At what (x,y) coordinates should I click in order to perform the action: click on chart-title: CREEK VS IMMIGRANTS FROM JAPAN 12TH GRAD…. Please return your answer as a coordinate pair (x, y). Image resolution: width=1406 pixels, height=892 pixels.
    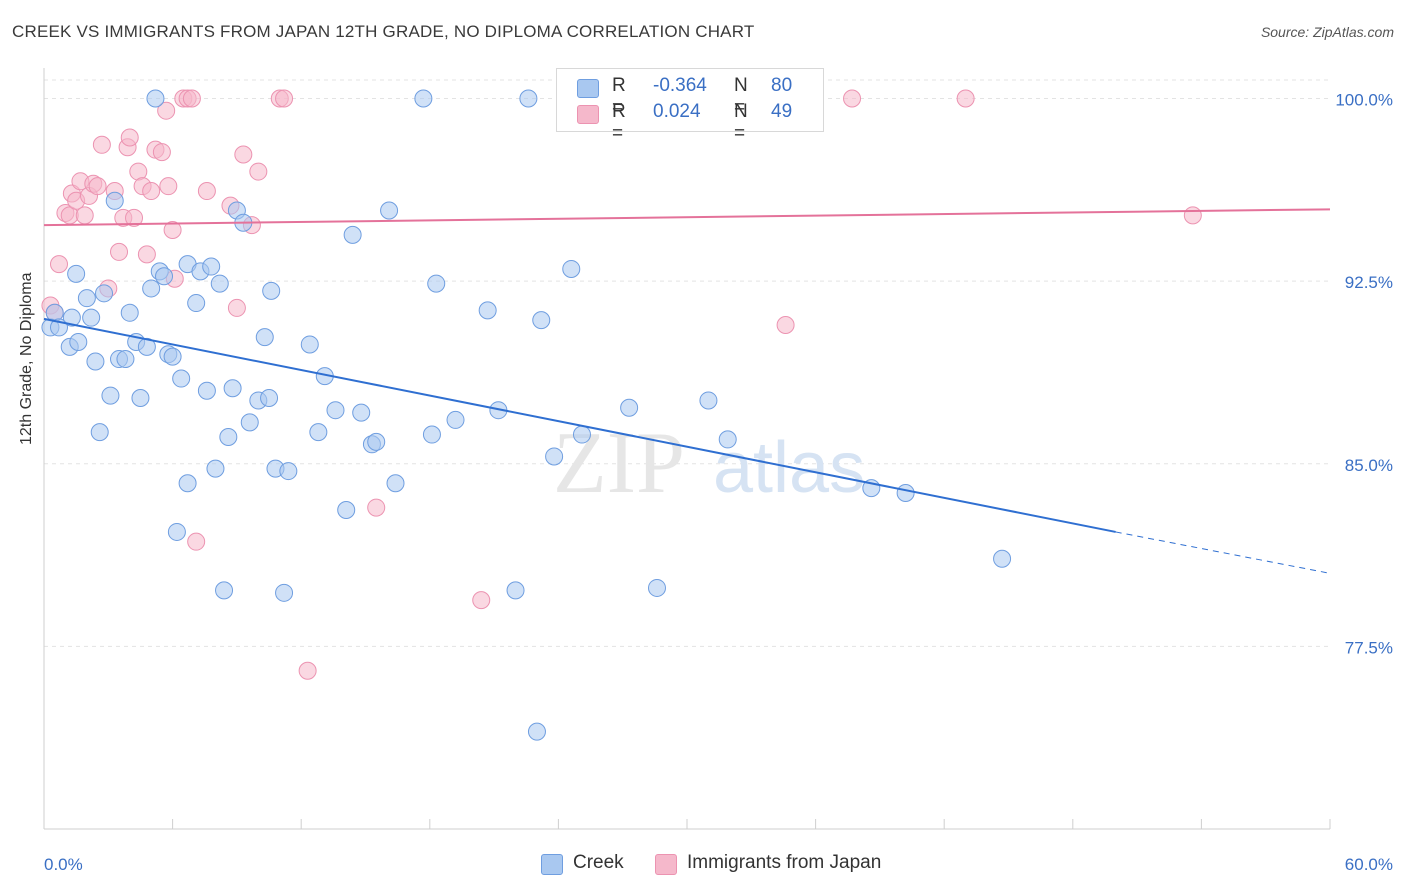
    Looking at the image, I should click on (383, 31).